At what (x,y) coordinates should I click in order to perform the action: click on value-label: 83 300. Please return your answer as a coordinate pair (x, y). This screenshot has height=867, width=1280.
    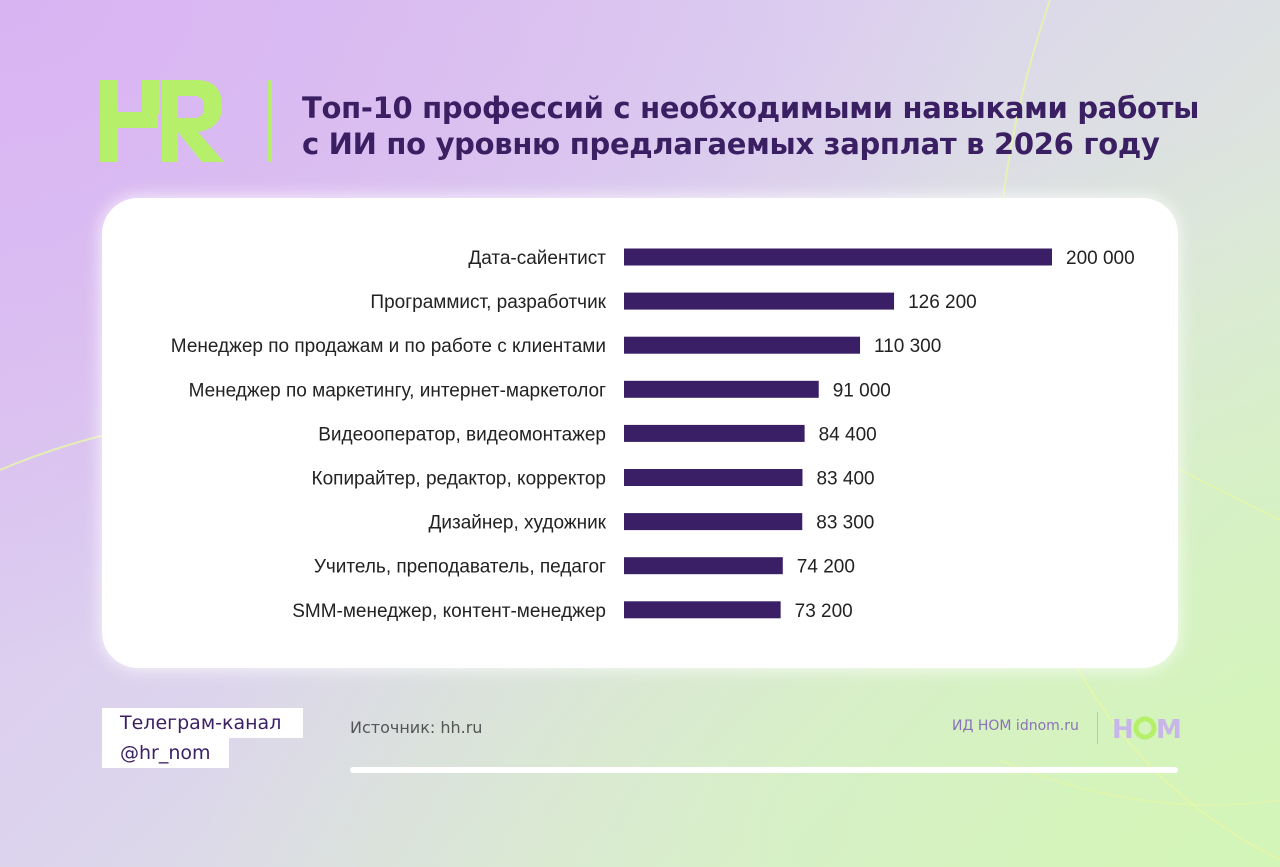
    Looking at the image, I should click on (845, 523).